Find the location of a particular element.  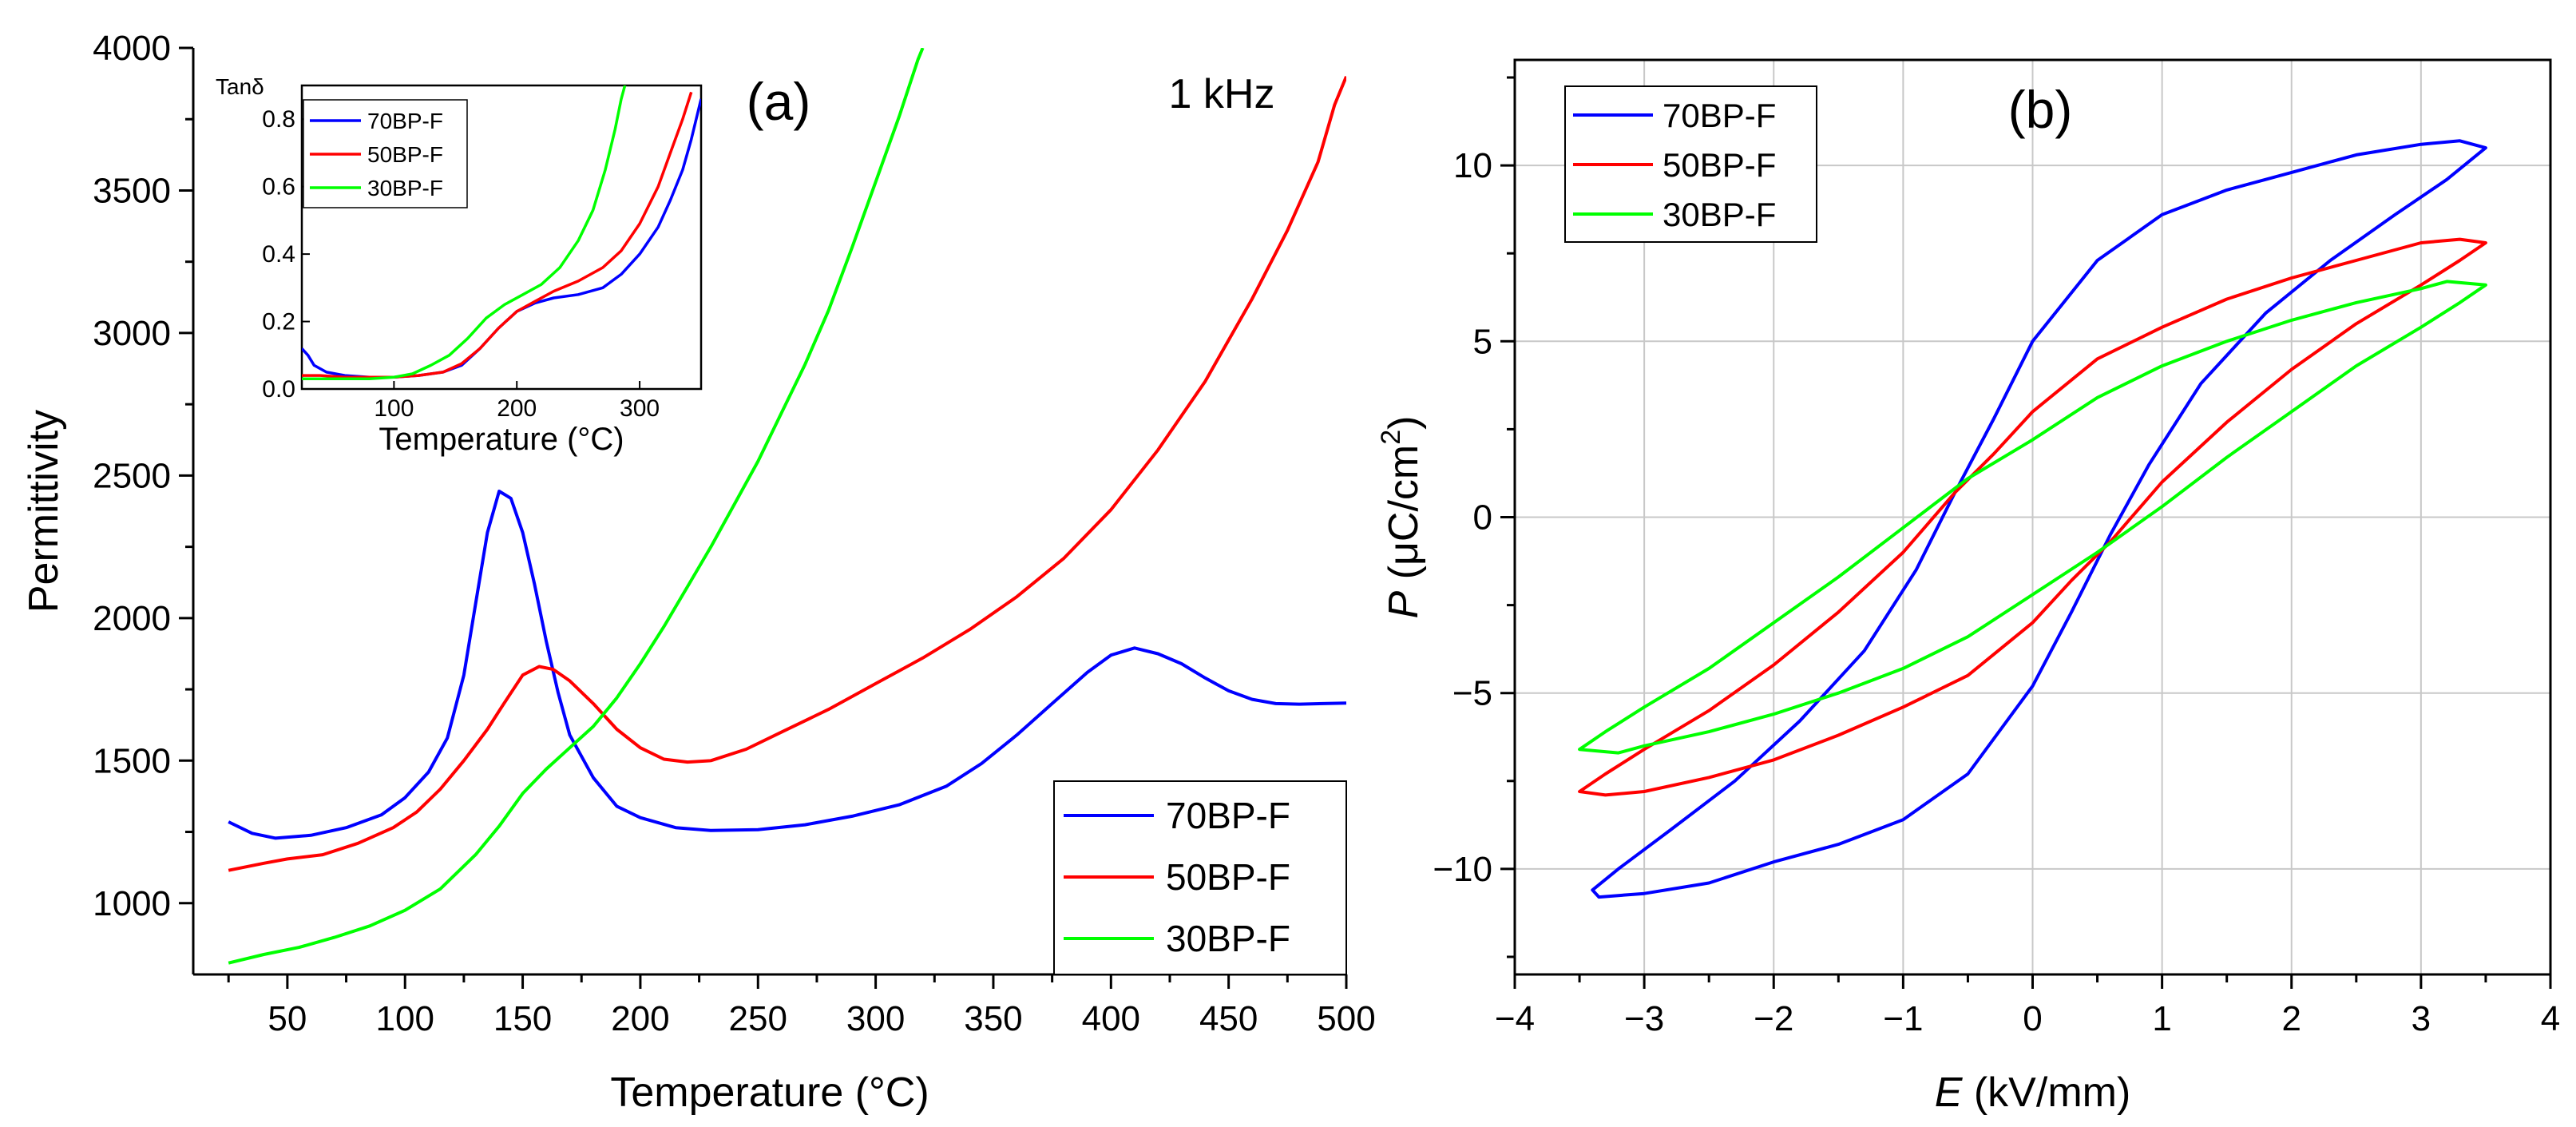

inset-x-tick-label: 300 is located at coordinates (640, 408).